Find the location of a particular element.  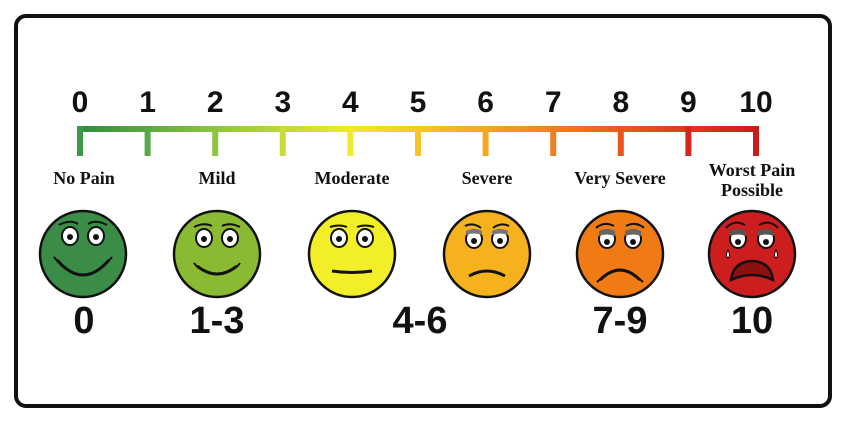

range-label-7-9: 7-9 is located at coordinates (620, 321).